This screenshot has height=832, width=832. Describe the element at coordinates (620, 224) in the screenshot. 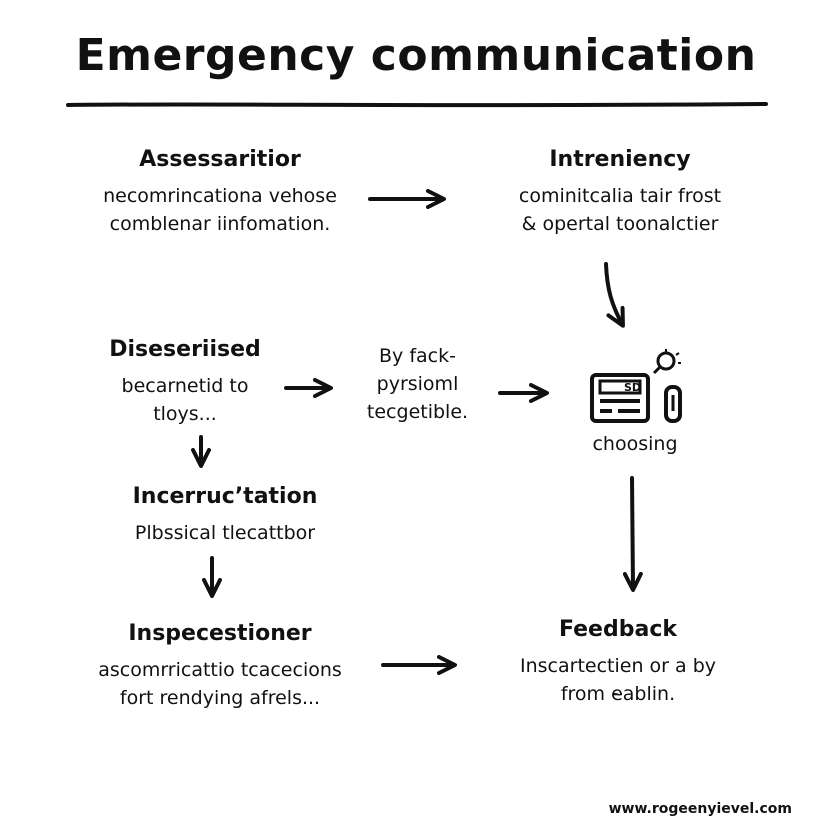

I see `node-intreniency-line-2: & opertal toonalctier` at that location.